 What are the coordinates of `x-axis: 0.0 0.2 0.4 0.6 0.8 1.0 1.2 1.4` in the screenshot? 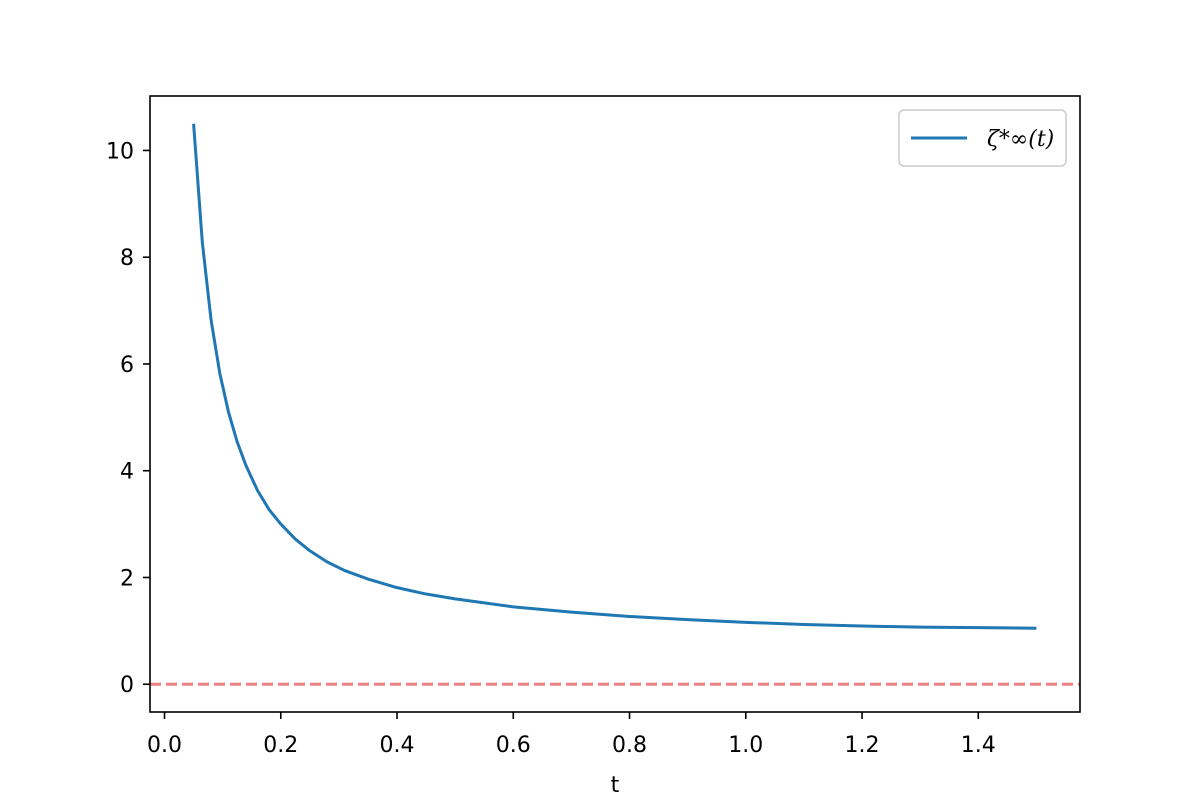 It's located at (571, 735).